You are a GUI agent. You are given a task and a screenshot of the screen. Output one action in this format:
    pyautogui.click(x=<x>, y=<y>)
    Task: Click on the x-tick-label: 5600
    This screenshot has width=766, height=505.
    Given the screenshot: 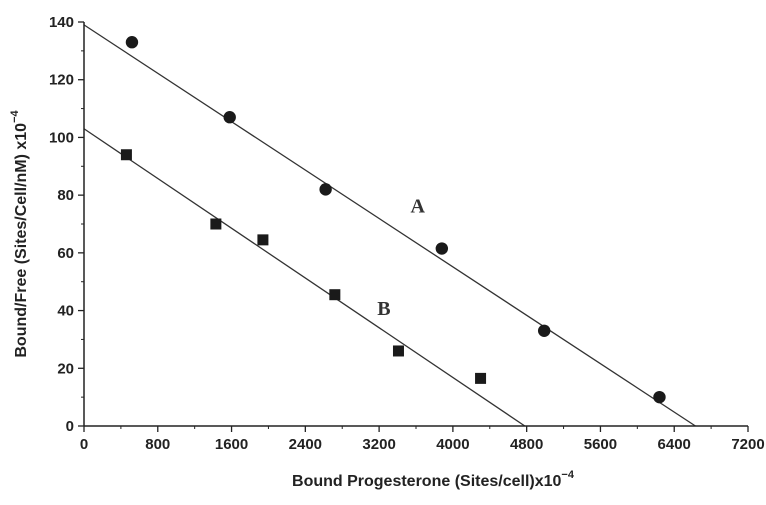 What is the action you would take?
    pyautogui.click(x=600, y=444)
    